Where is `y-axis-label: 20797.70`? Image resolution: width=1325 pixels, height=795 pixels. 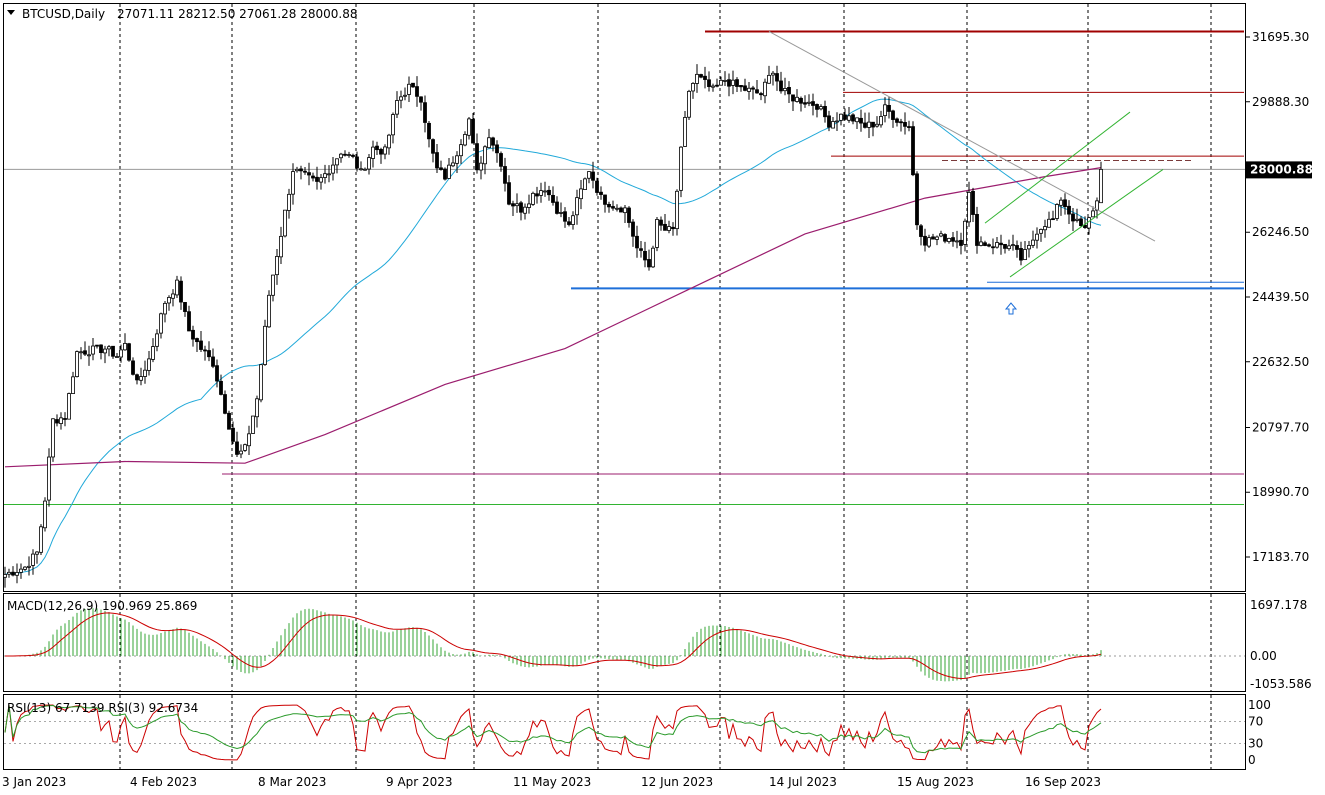 y-axis-label: 20797.70 is located at coordinates (1280, 427).